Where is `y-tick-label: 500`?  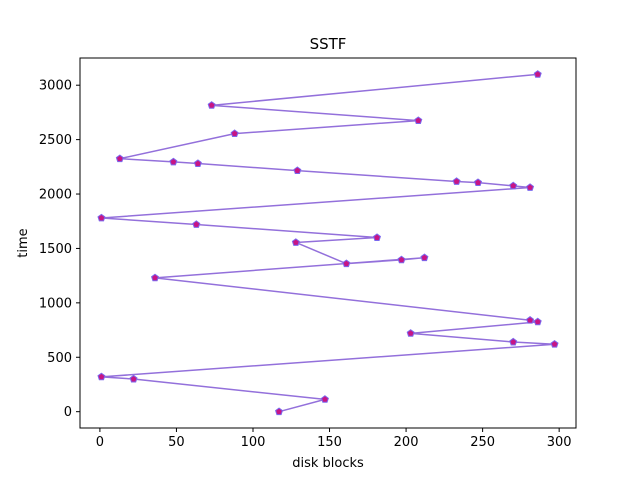 y-tick-label: 500 is located at coordinates (59, 358).